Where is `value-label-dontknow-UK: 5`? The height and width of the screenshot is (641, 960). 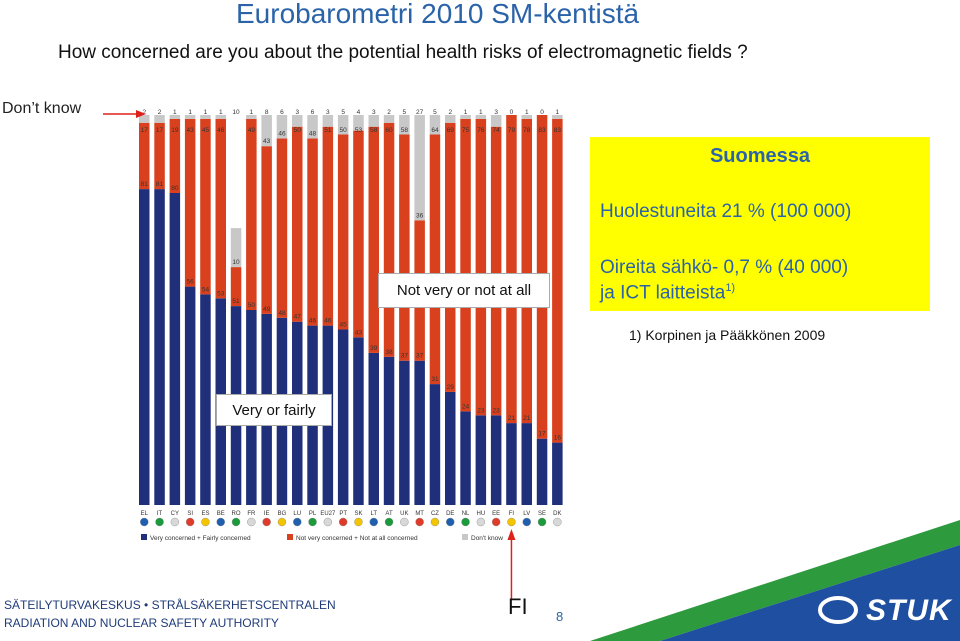 value-label-dontknow-UK: 5 is located at coordinates (405, 112).